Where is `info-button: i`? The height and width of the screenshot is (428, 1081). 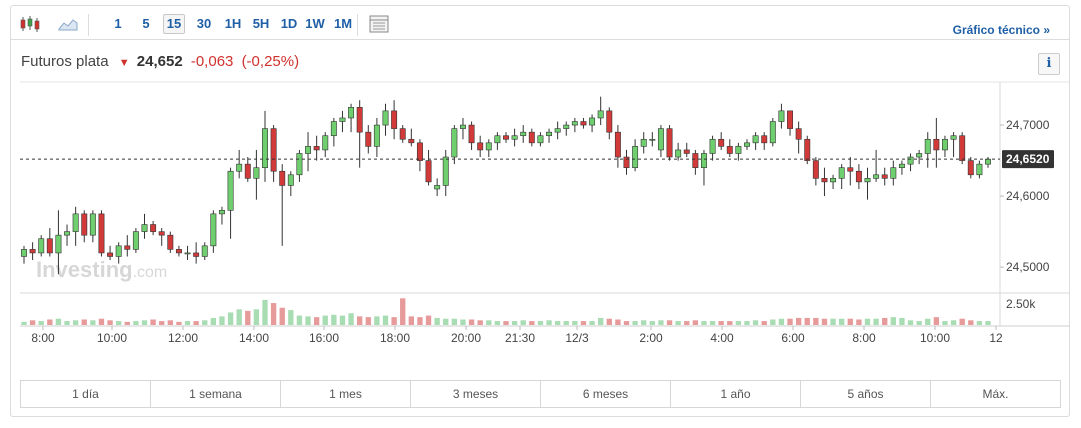 info-button: i is located at coordinates (1049, 64).